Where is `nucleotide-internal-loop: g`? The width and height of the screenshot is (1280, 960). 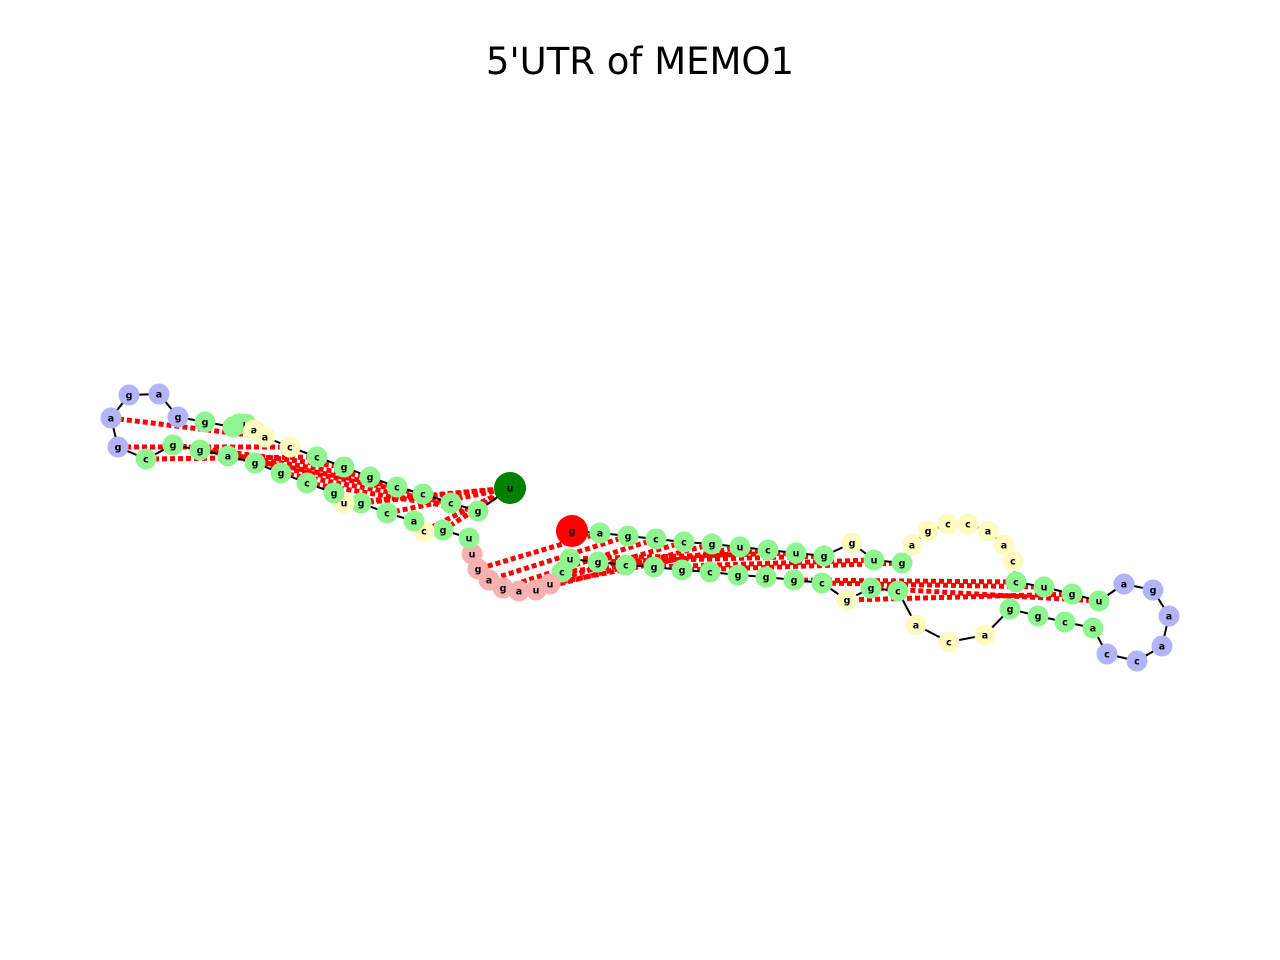 nucleotide-internal-loop: g is located at coordinates (928, 531).